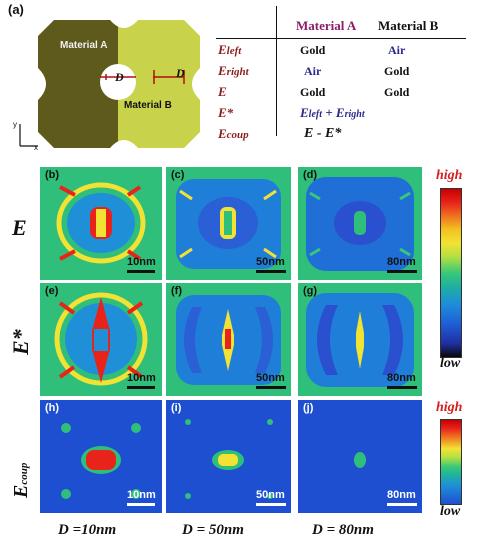 Image resolution: width=479 pixels, height=550 pixels. Describe the element at coordinates (233, 133) in the screenshot. I see `row-label-e-coup: Ecoup` at that location.